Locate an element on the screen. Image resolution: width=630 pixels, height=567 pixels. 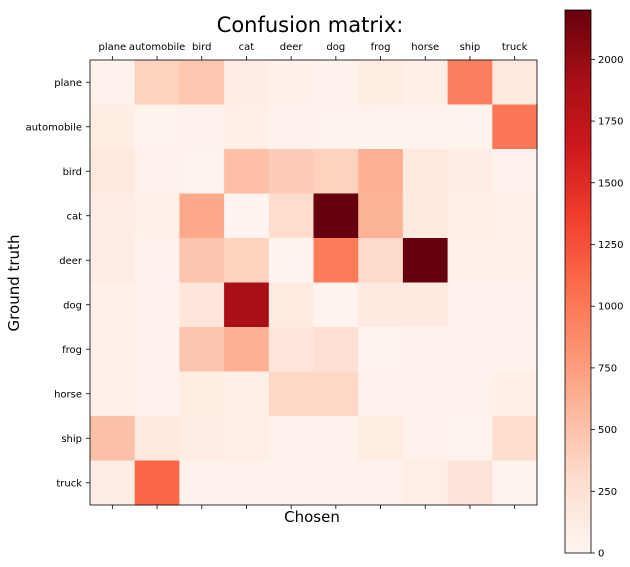
heatmap-cell-cat-truck is located at coordinates (515, 216).